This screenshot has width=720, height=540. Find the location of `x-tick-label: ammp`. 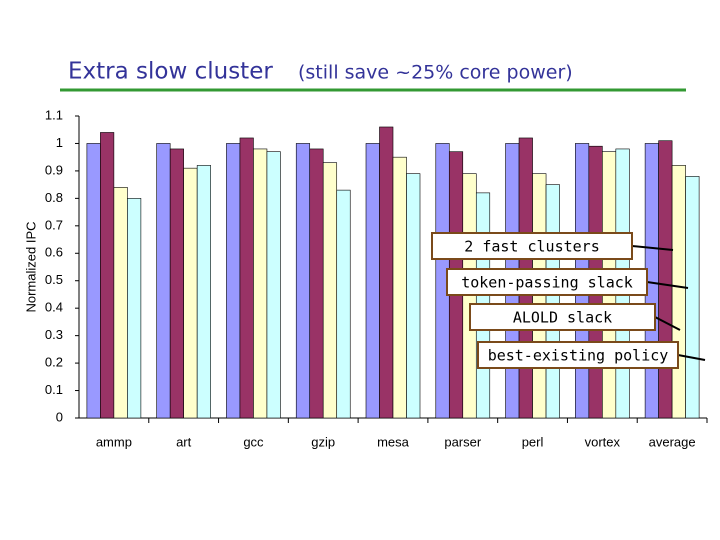

x-tick-label: ammp is located at coordinates (114, 441).